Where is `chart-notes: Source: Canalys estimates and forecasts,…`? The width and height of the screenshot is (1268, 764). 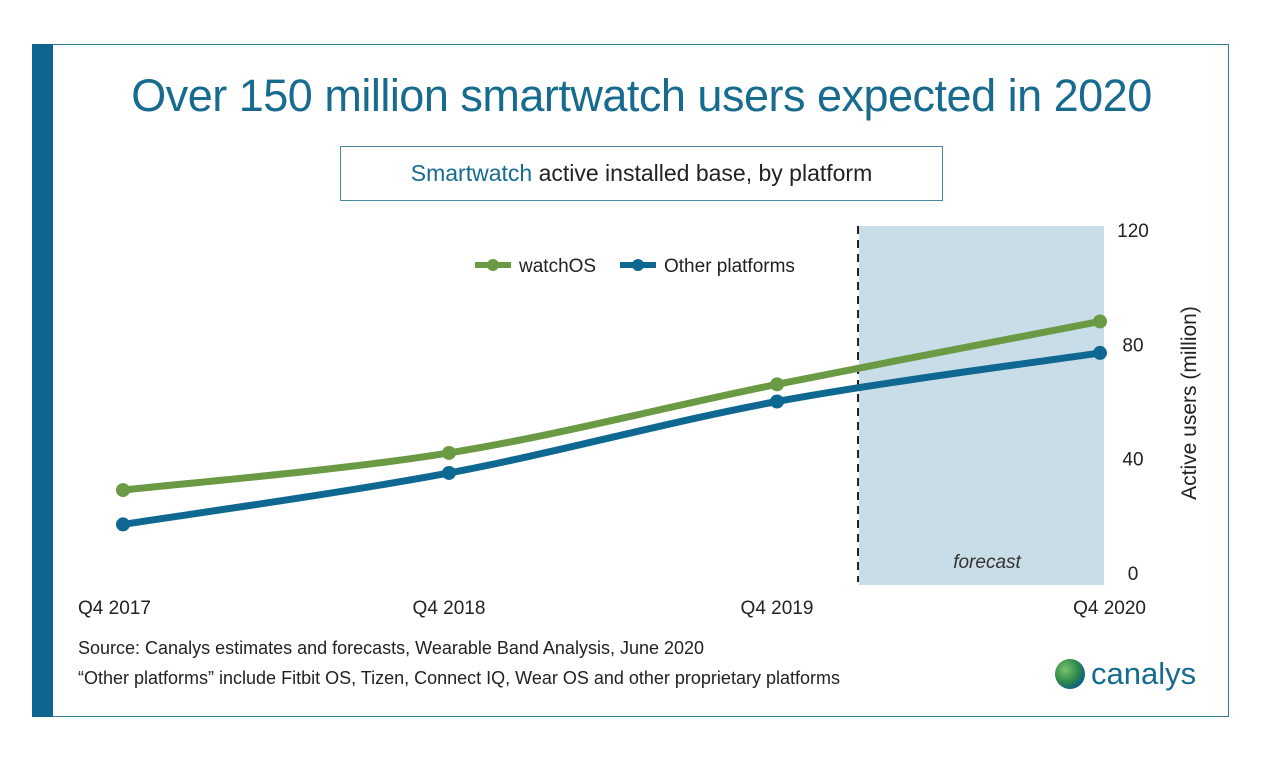 chart-notes: Source: Canalys estimates and forecasts,… is located at coordinates (459, 663).